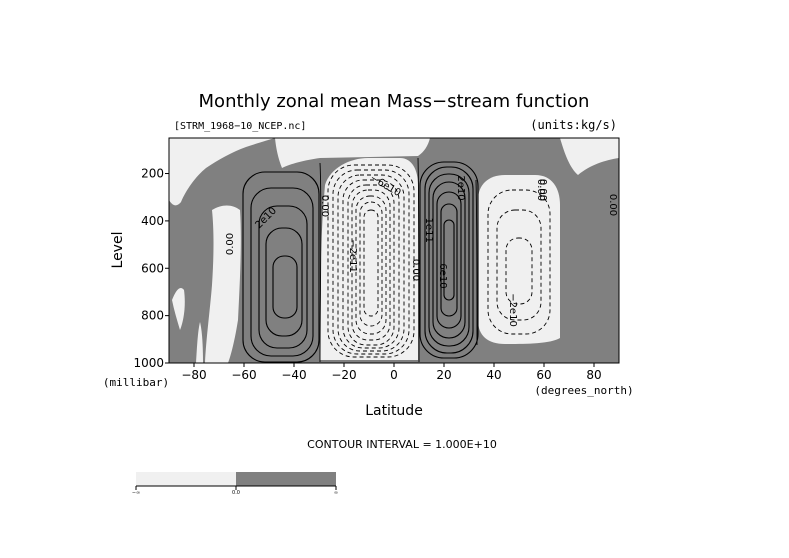 Image resolution: width=789 pixels, height=558 pixels. I want to click on zero-contours, so click(398, 260).